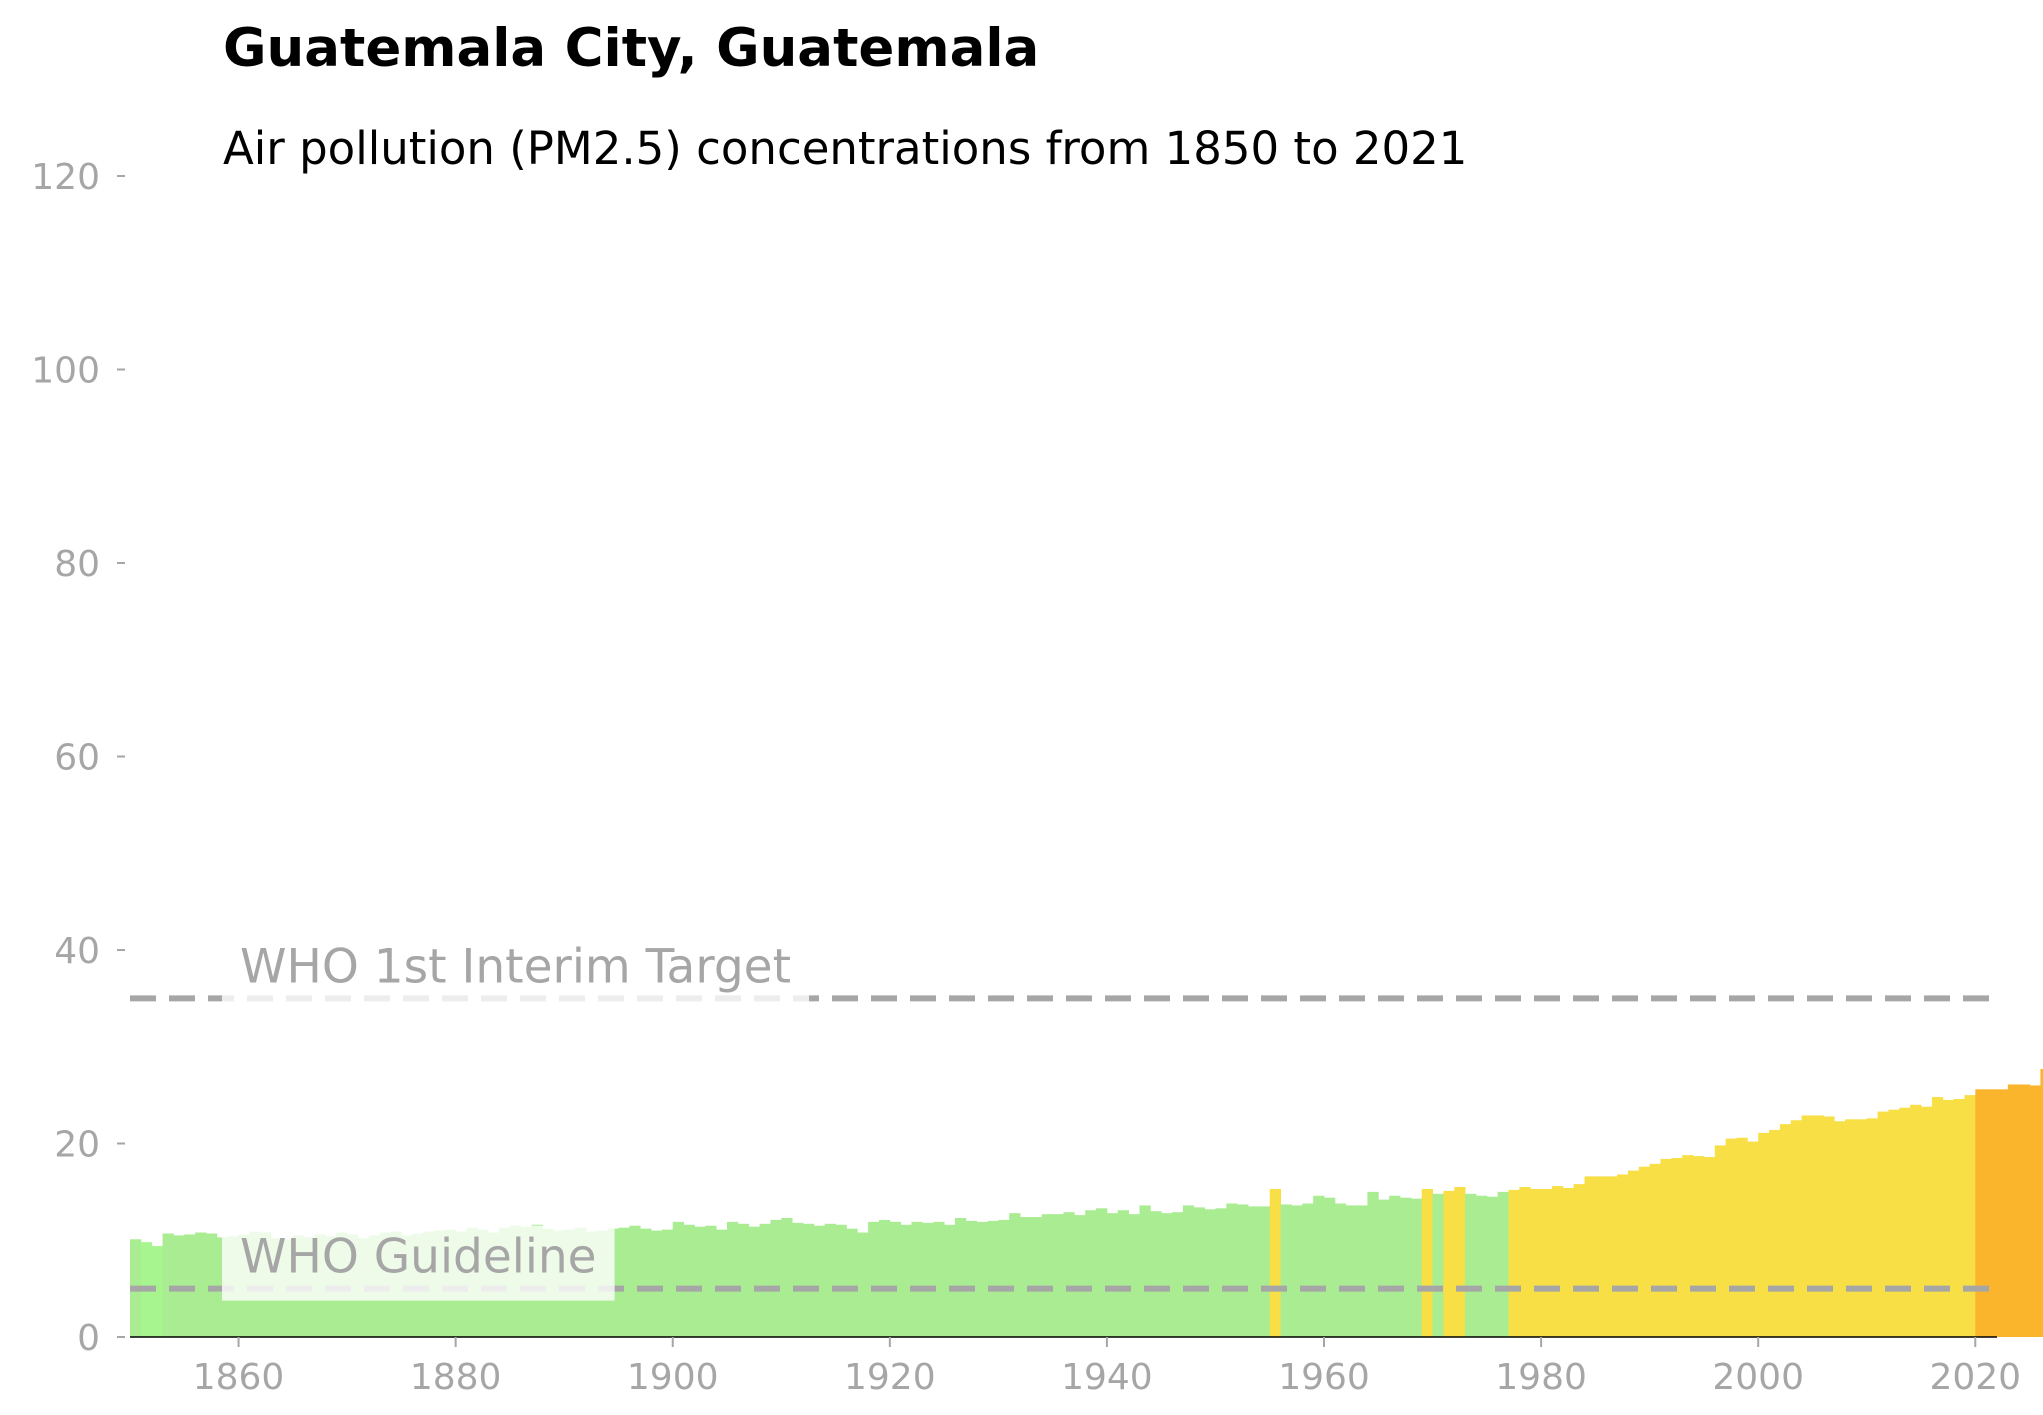  Describe the element at coordinates (1036, 1277) in the screenshot. I see `bar-1933` at that location.